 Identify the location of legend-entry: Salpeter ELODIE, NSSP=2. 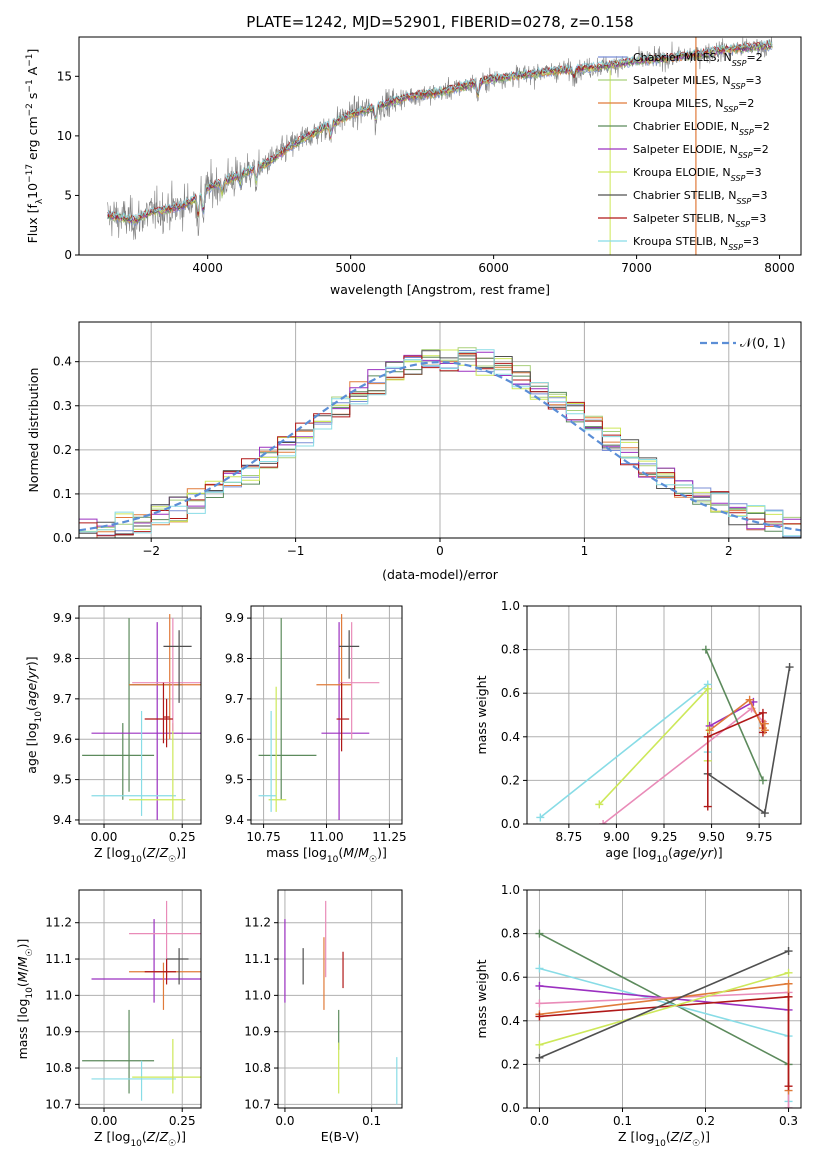
(701, 151).